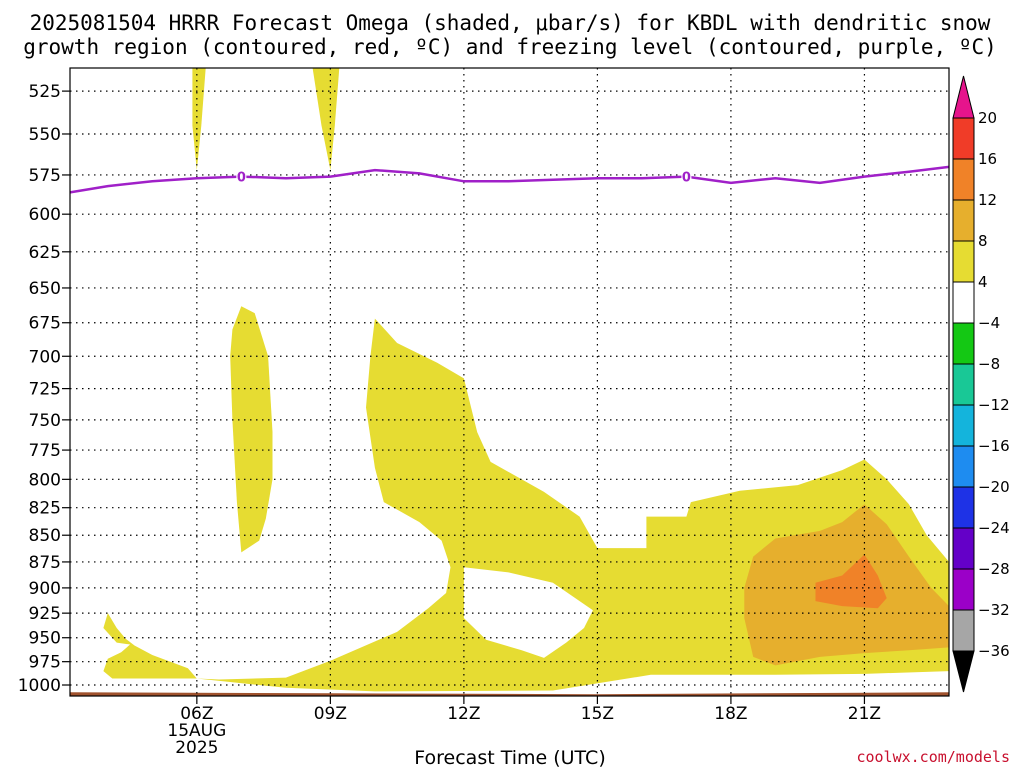  What do you see at coordinates (45, 324) in the screenshot?
I see `y-tick-label-675: 675` at bounding box center [45, 324].